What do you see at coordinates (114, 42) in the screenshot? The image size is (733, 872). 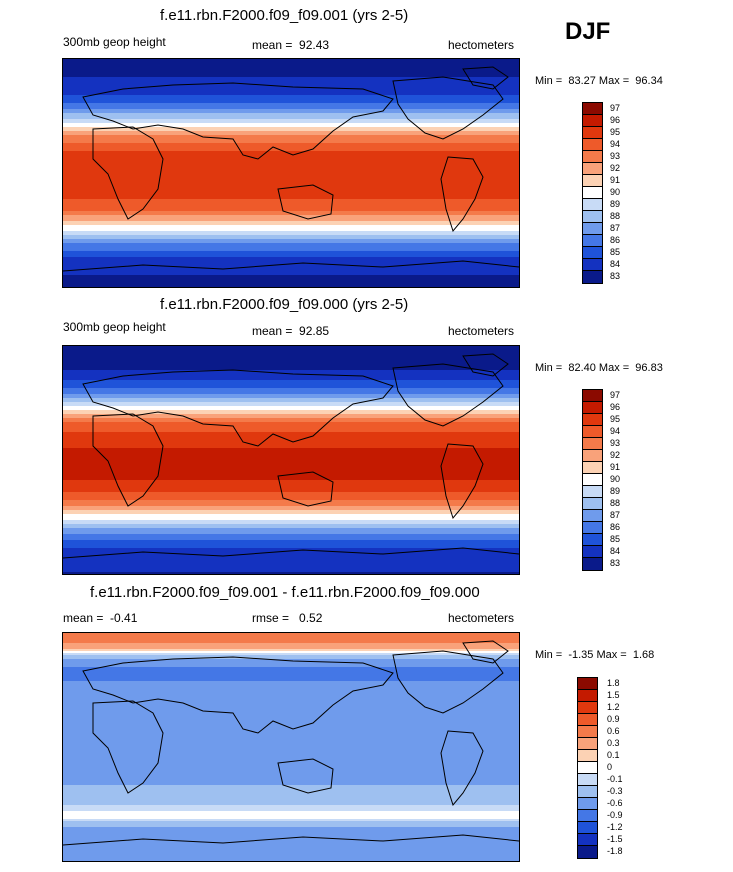 I see `panel-1-variable: 300mb geop height` at bounding box center [114, 42].